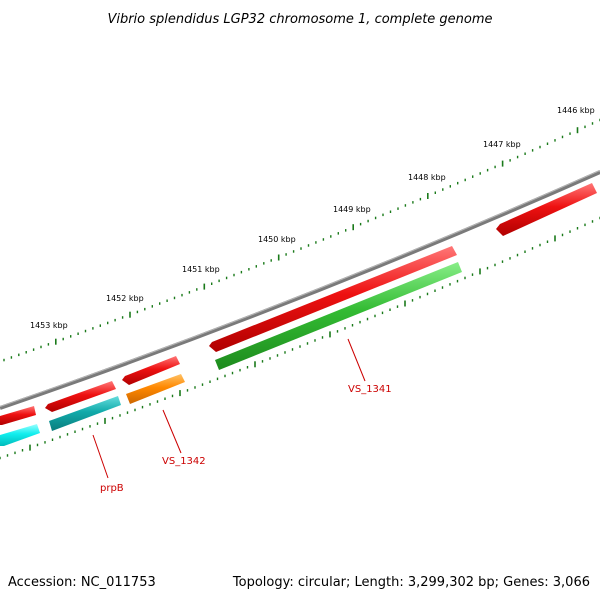 This screenshot has height=600, width=600. Describe the element at coordinates (352, 209) in the screenshot. I see `scale-label-1449: 1449 kbp` at that location.